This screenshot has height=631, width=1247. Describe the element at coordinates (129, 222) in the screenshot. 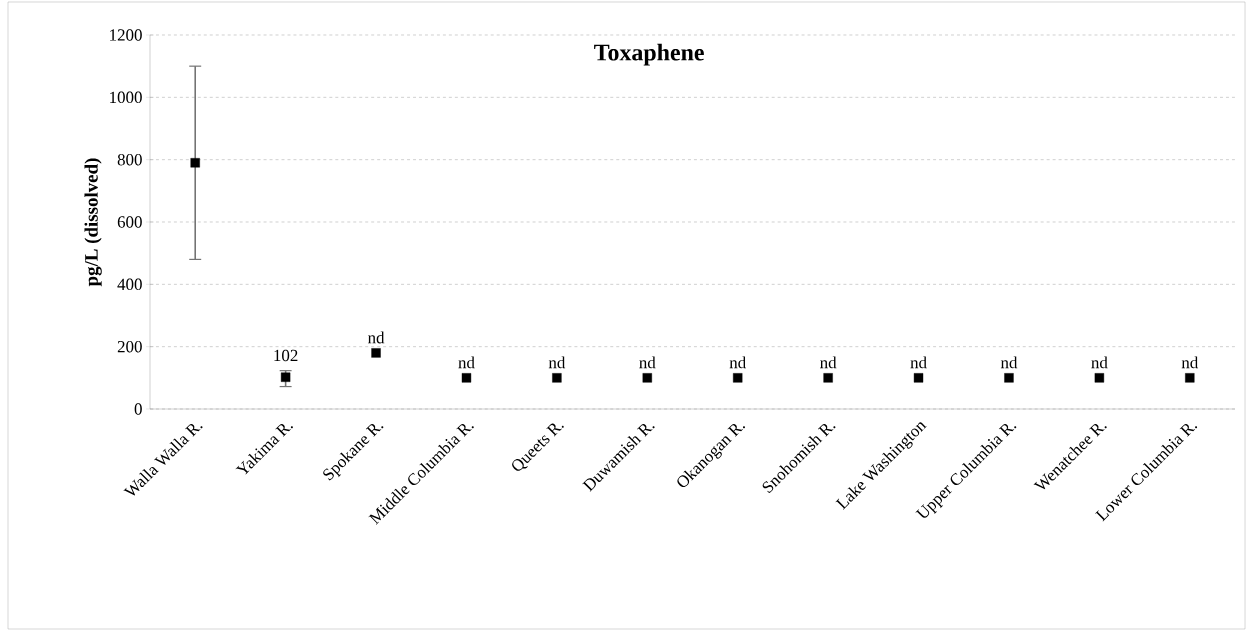

I see `y-tick-label: 600` at that location.